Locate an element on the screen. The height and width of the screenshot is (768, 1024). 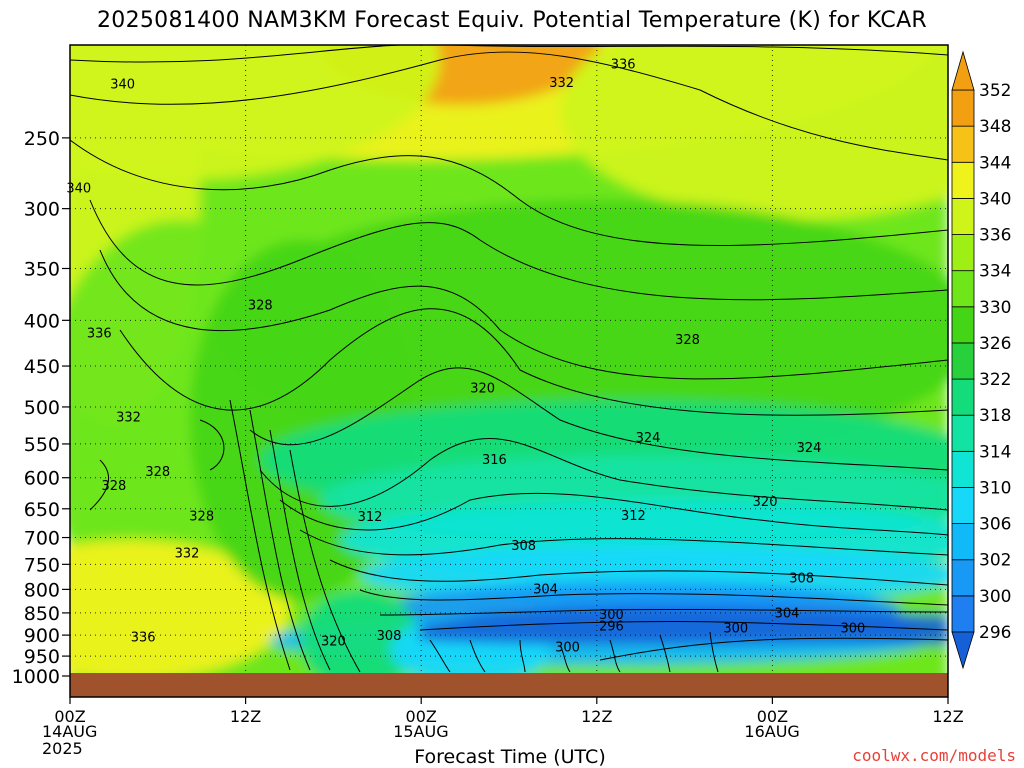
colorbar-top-arrow is located at coordinates (963, 70).